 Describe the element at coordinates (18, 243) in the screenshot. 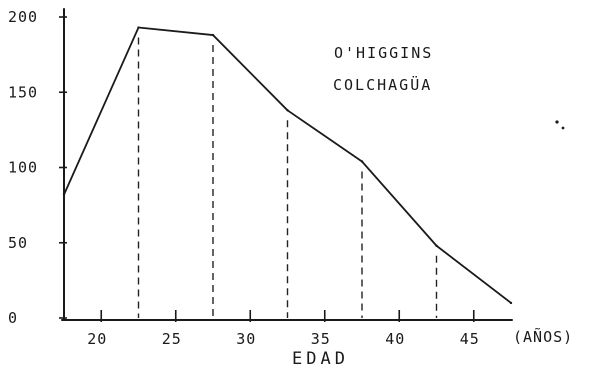

I see `y-tick-label: 50` at that location.